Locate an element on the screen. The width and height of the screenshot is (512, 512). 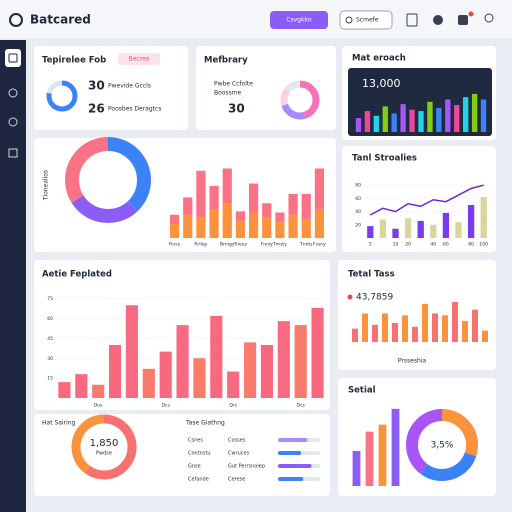
stat-value: 26 is located at coordinates (96, 109).